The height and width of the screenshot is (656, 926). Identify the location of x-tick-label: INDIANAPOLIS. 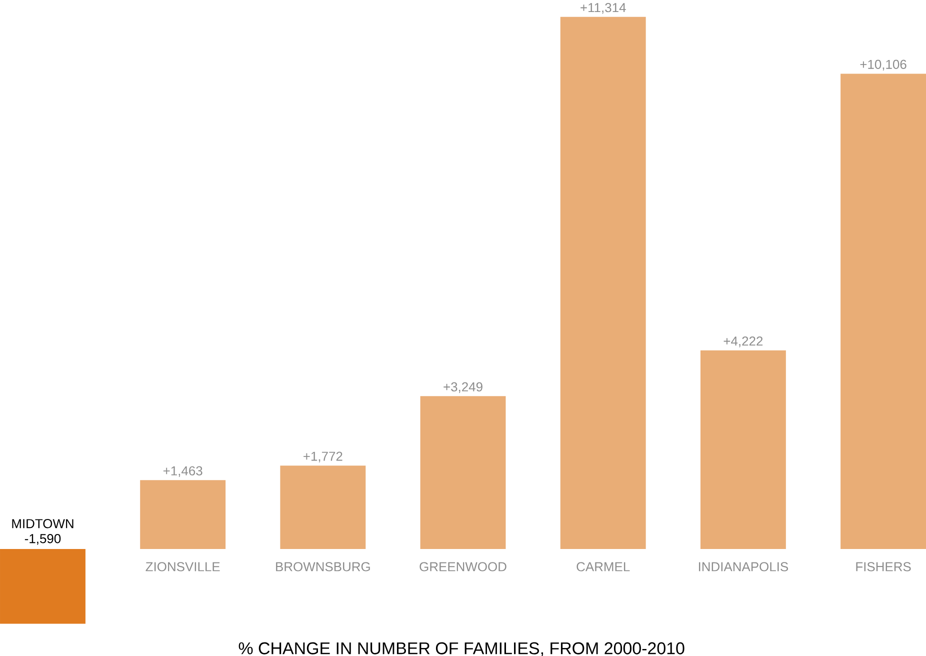
(743, 567).